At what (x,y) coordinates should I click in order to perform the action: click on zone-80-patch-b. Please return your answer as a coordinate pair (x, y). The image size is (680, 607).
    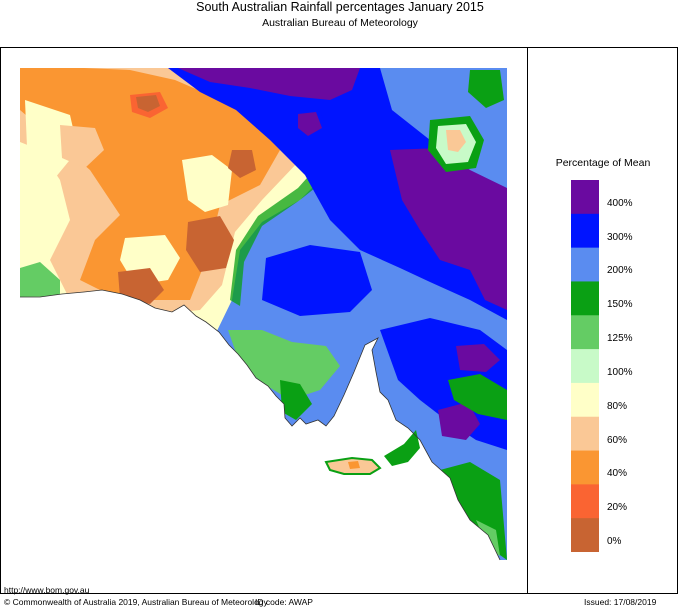
    Looking at the image, I should click on (207, 183).